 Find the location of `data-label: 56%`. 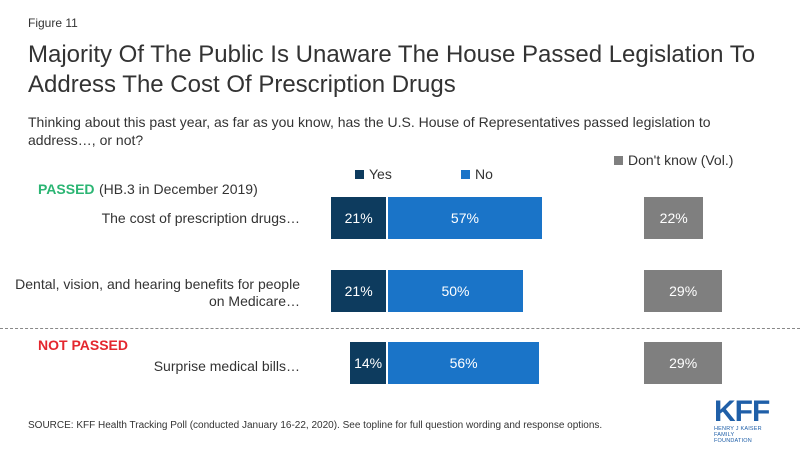

data-label: 56% is located at coordinates (463, 363).